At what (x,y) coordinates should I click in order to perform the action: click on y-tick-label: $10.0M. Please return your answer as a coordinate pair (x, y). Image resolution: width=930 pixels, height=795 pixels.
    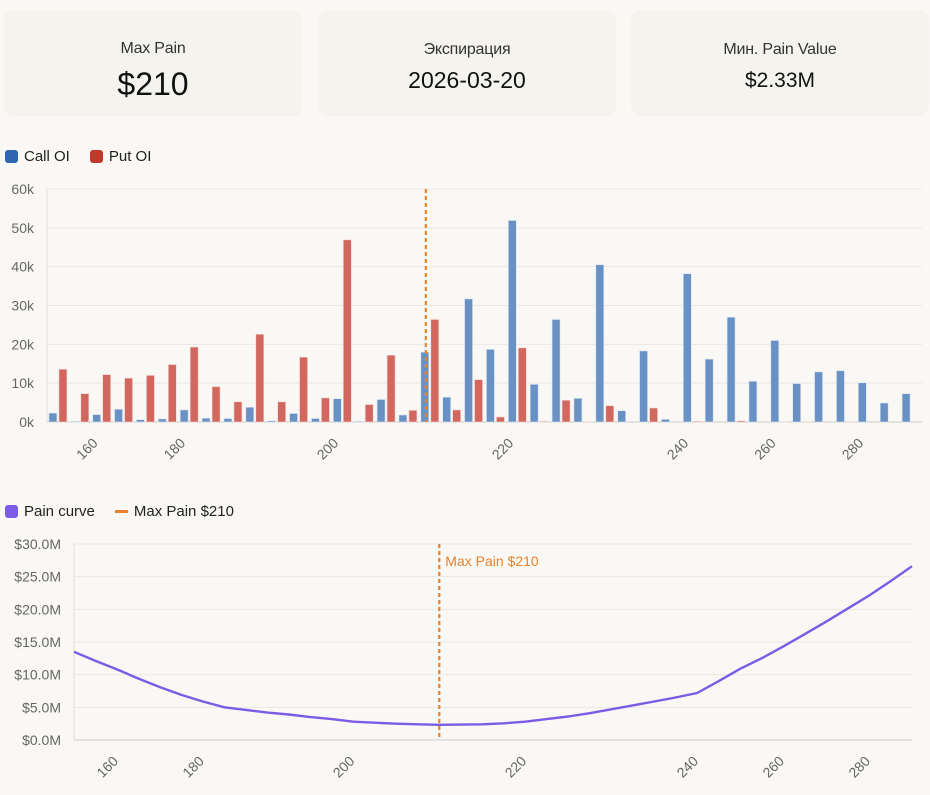
    Looking at the image, I should click on (37, 675).